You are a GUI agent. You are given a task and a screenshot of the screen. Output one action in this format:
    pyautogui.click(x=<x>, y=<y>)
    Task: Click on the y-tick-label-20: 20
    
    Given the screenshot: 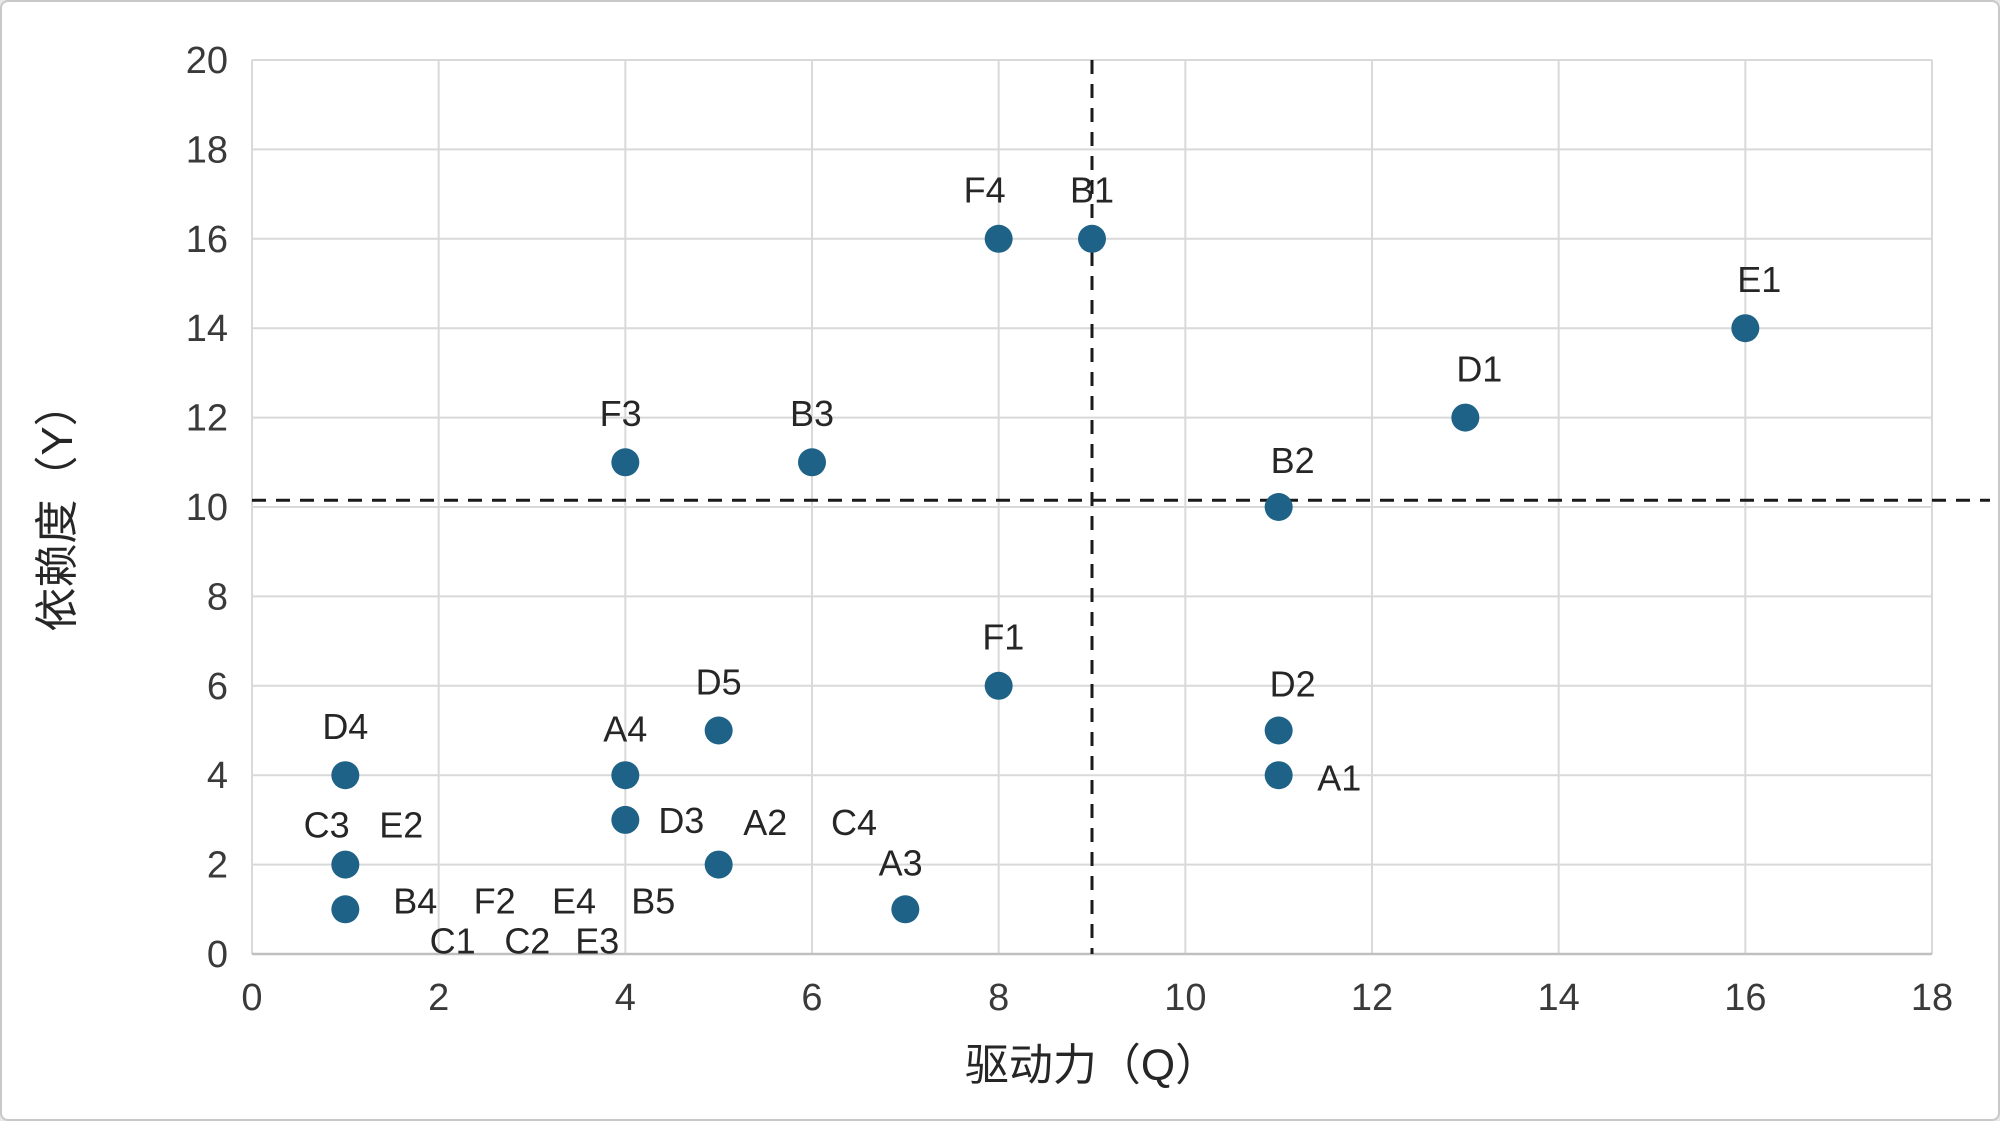 What is the action you would take?
    pyautogui.click(x=207, y=61)
    